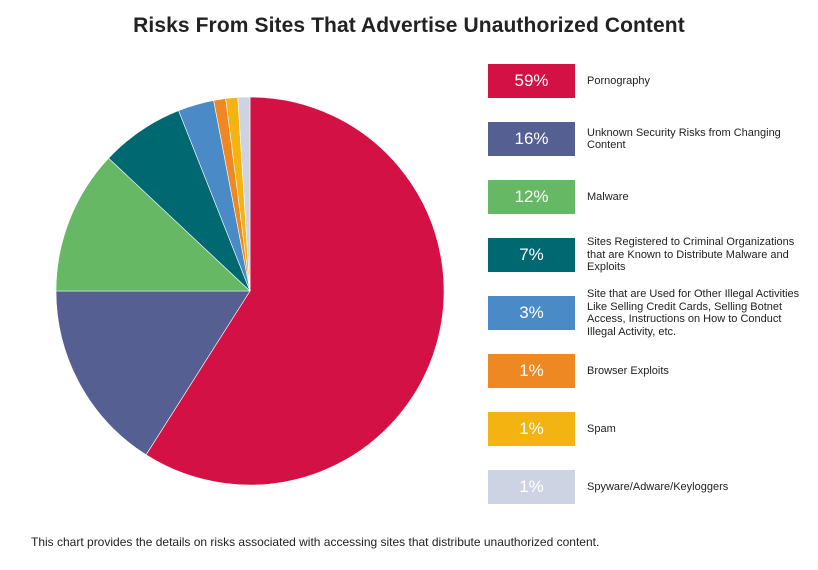 Image resolution: width=818 pixels, height=570 pixels. Describe the element at coordinates (531, 255) in the screenshot. I see `legend-swatch-value: 7%` at that location.